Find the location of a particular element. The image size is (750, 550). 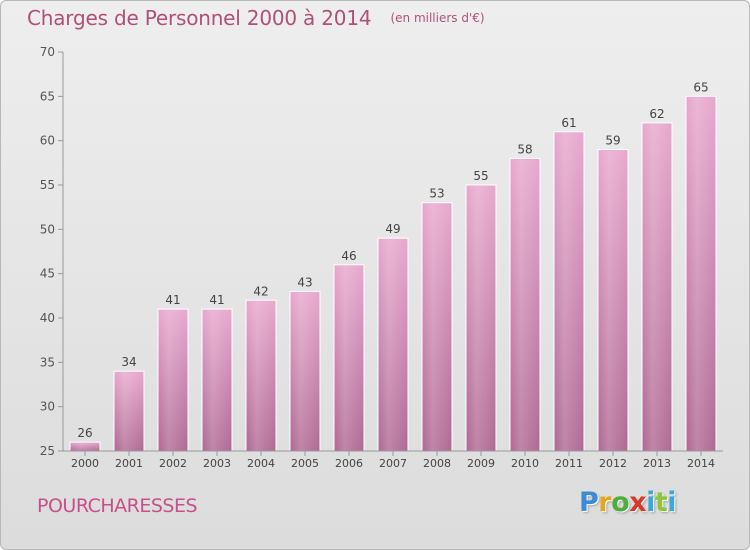

logo-letter: x is located at coordinates (638, 502).